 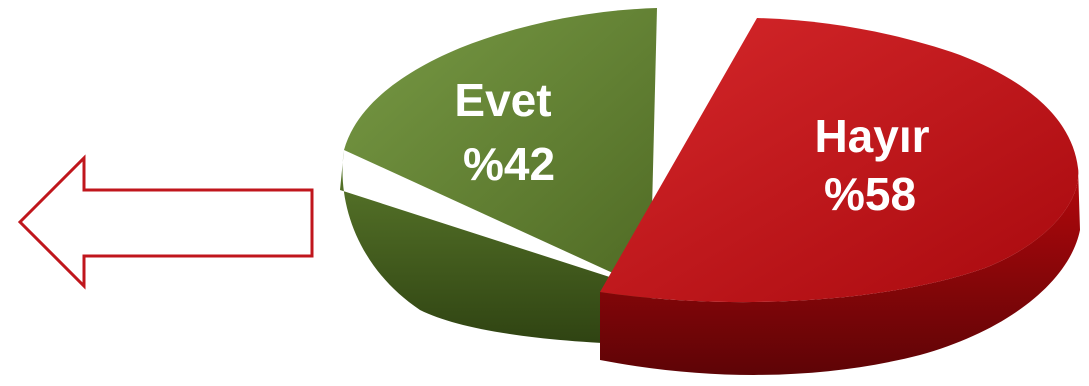 I want to click on pie-slice-evet-side, so click(x=495, y=247).